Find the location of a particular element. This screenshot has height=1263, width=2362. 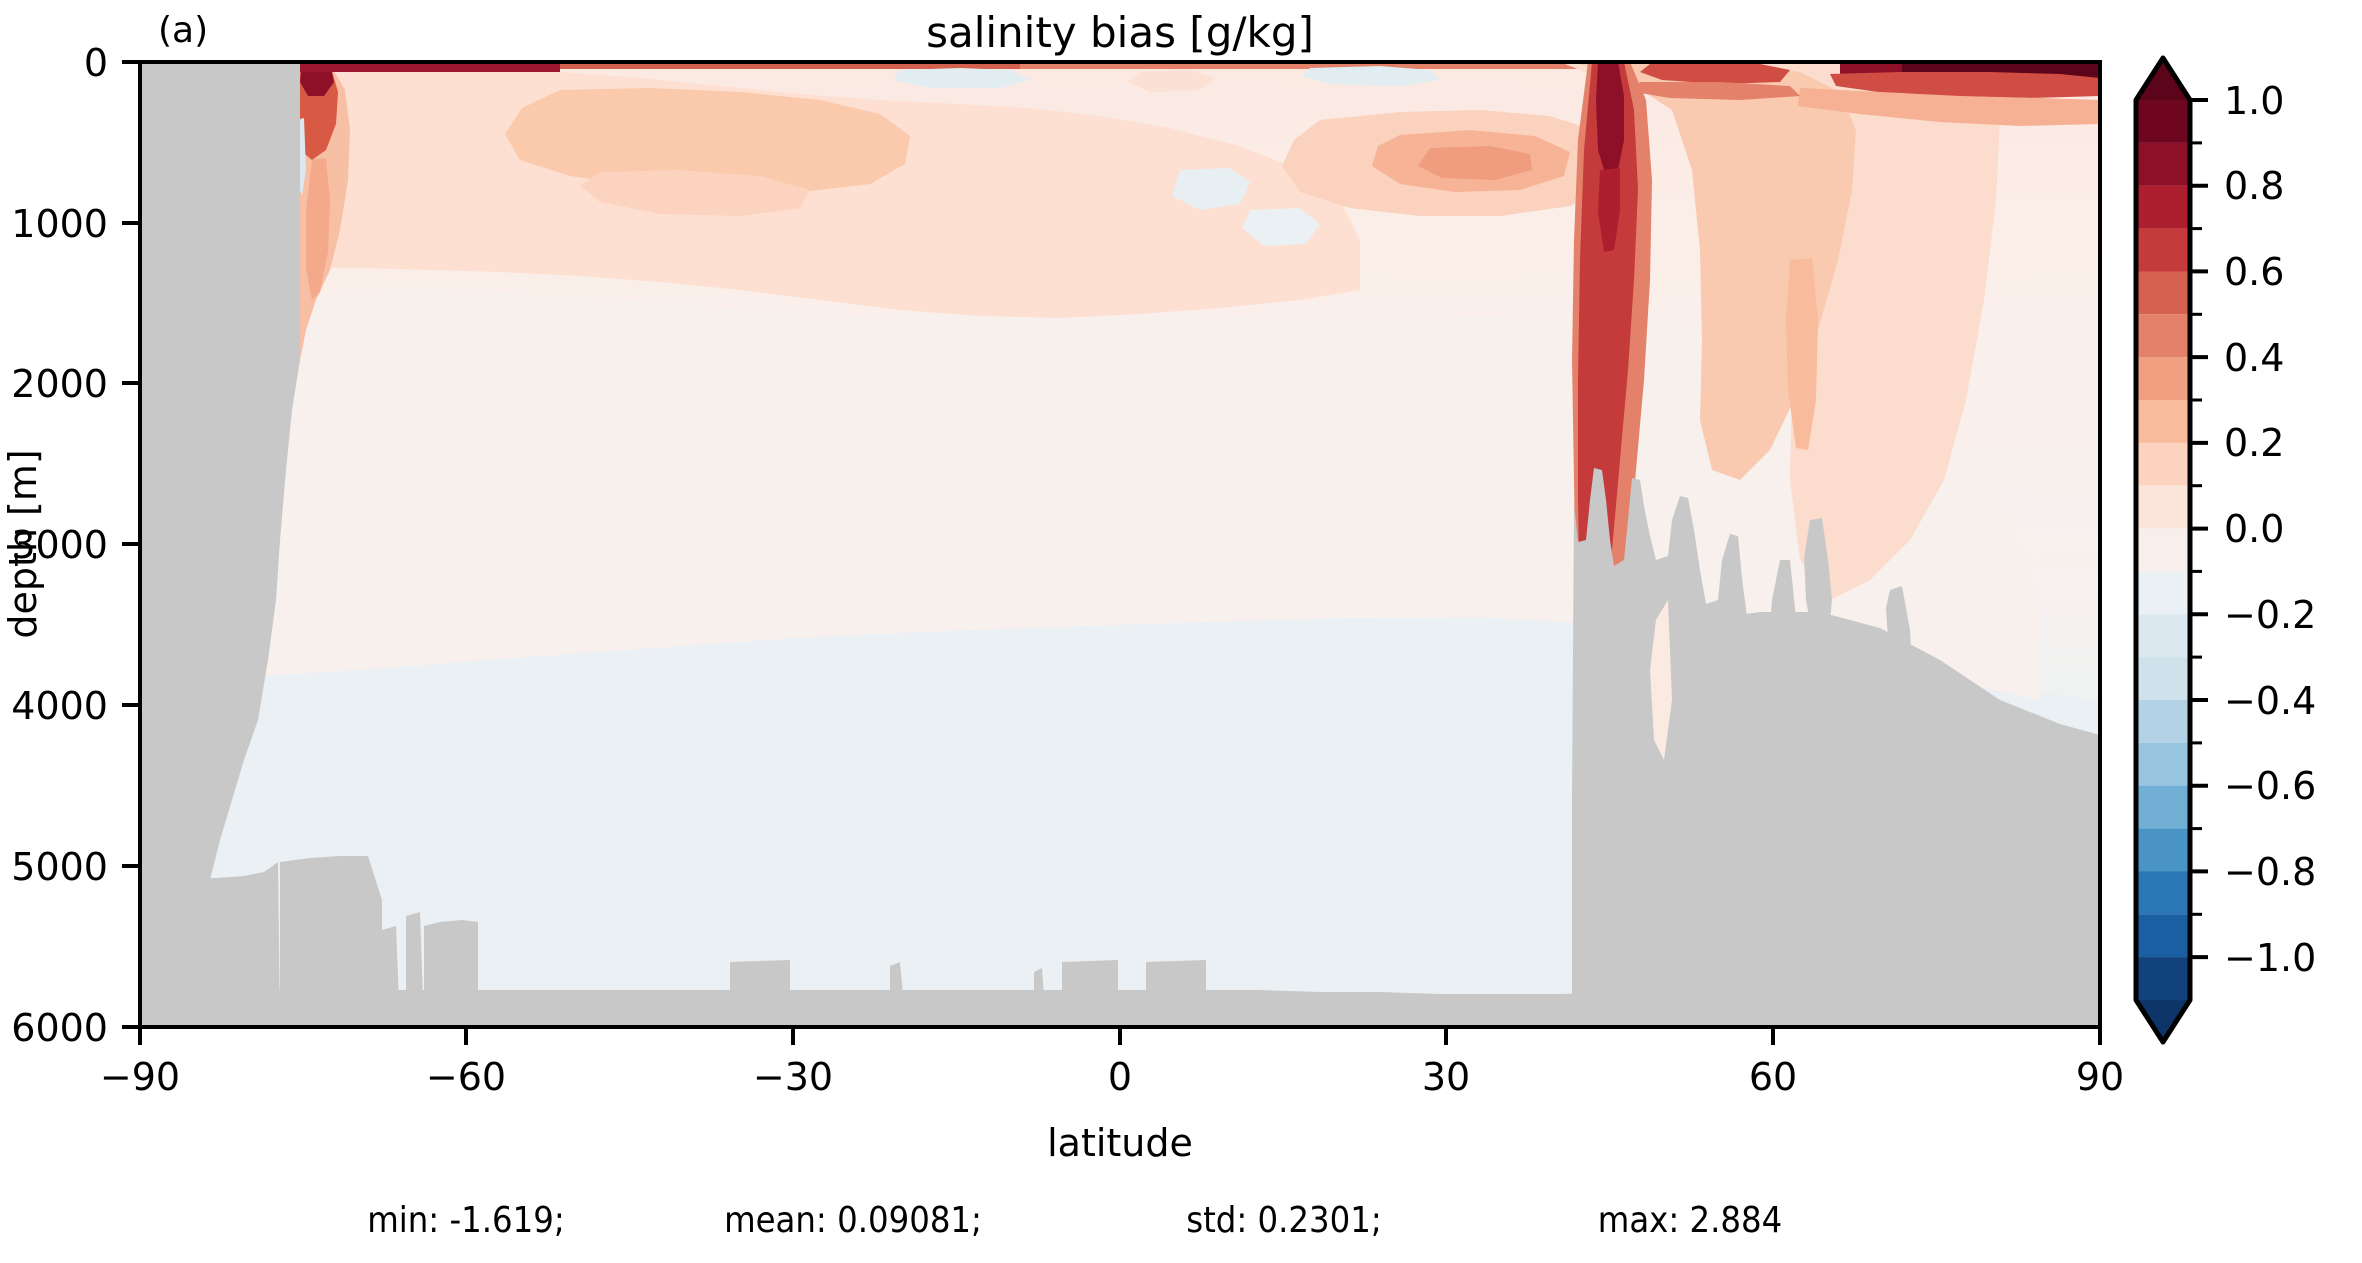

field-surface-skin-left is located at coordinates (430, 67).